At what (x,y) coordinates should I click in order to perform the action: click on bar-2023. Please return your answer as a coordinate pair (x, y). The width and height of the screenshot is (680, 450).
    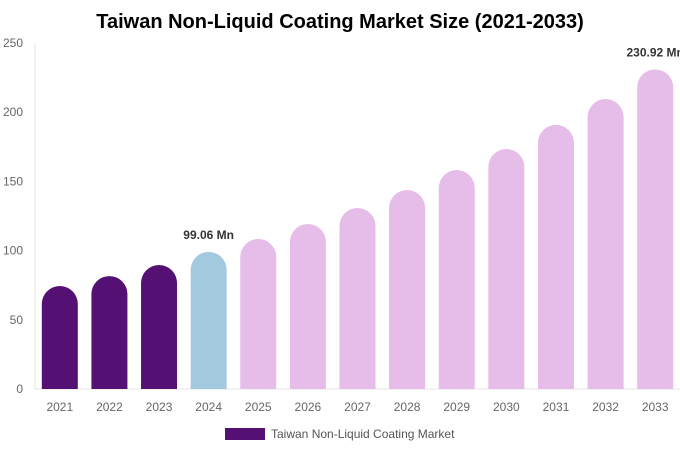
    Looking at the image, I should click on (159, 327).